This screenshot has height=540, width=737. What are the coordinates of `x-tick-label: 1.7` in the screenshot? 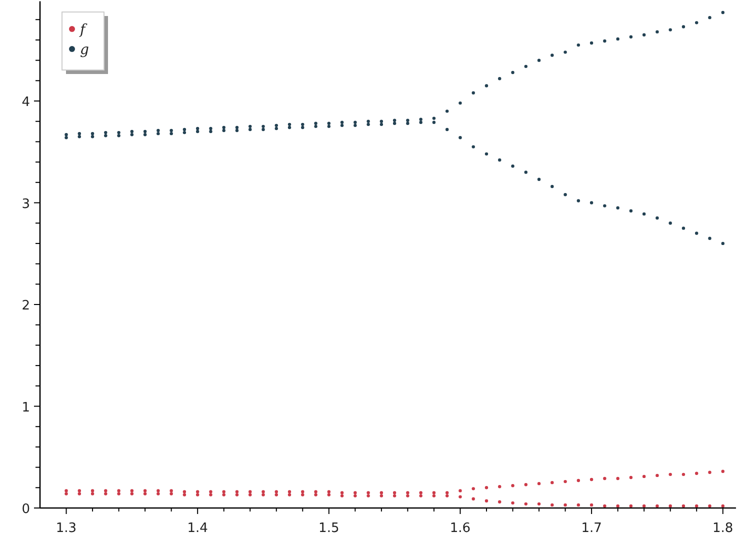 It's located at (591, 528).